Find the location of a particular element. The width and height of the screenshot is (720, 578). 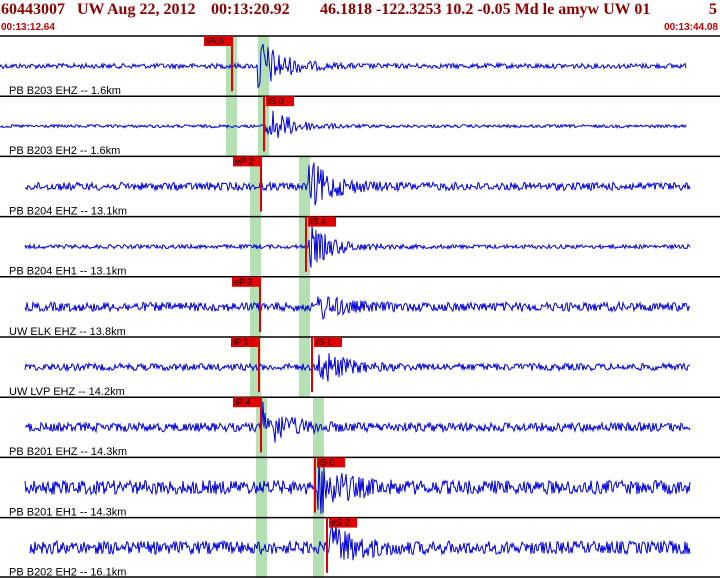

station-label: PB B203 EH2 -- 1.6km is located at coordinates (64, 151).